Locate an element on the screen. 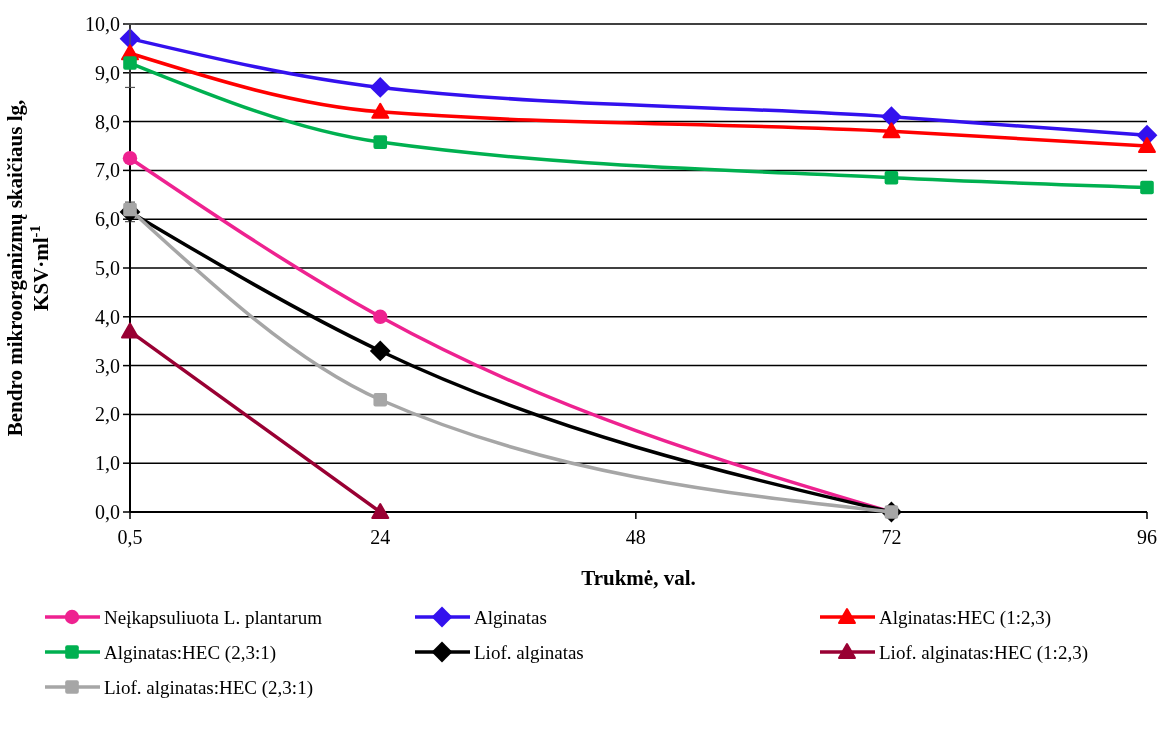 The image size is (1165, 739). y-tick-label: 2,0 is located at coordinates (107, 414).